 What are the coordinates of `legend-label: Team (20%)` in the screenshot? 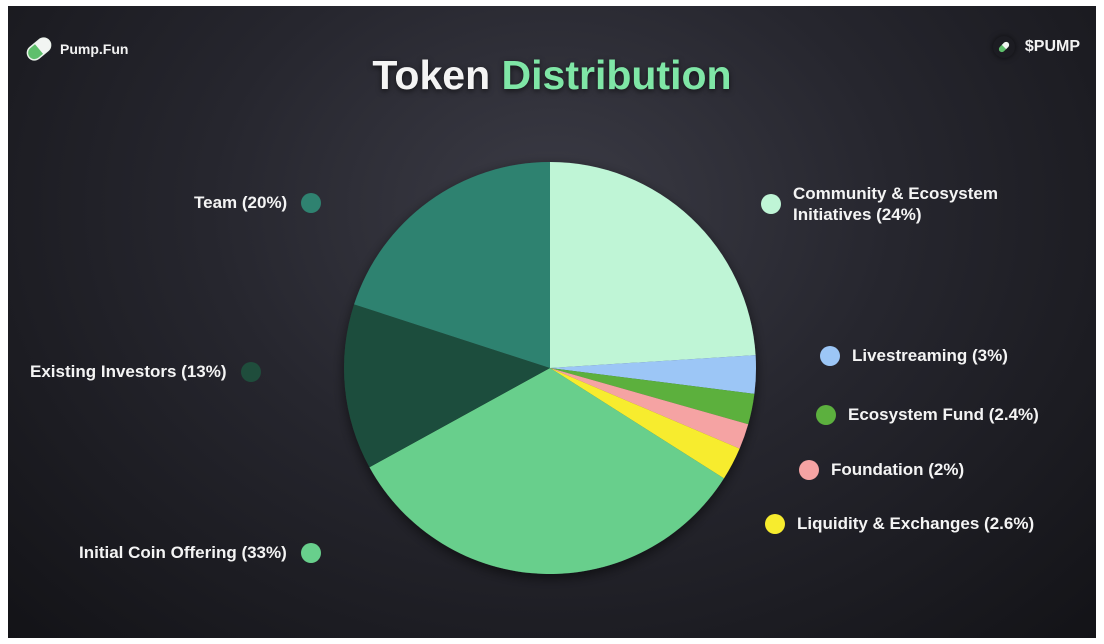 It's located at (241, 202).